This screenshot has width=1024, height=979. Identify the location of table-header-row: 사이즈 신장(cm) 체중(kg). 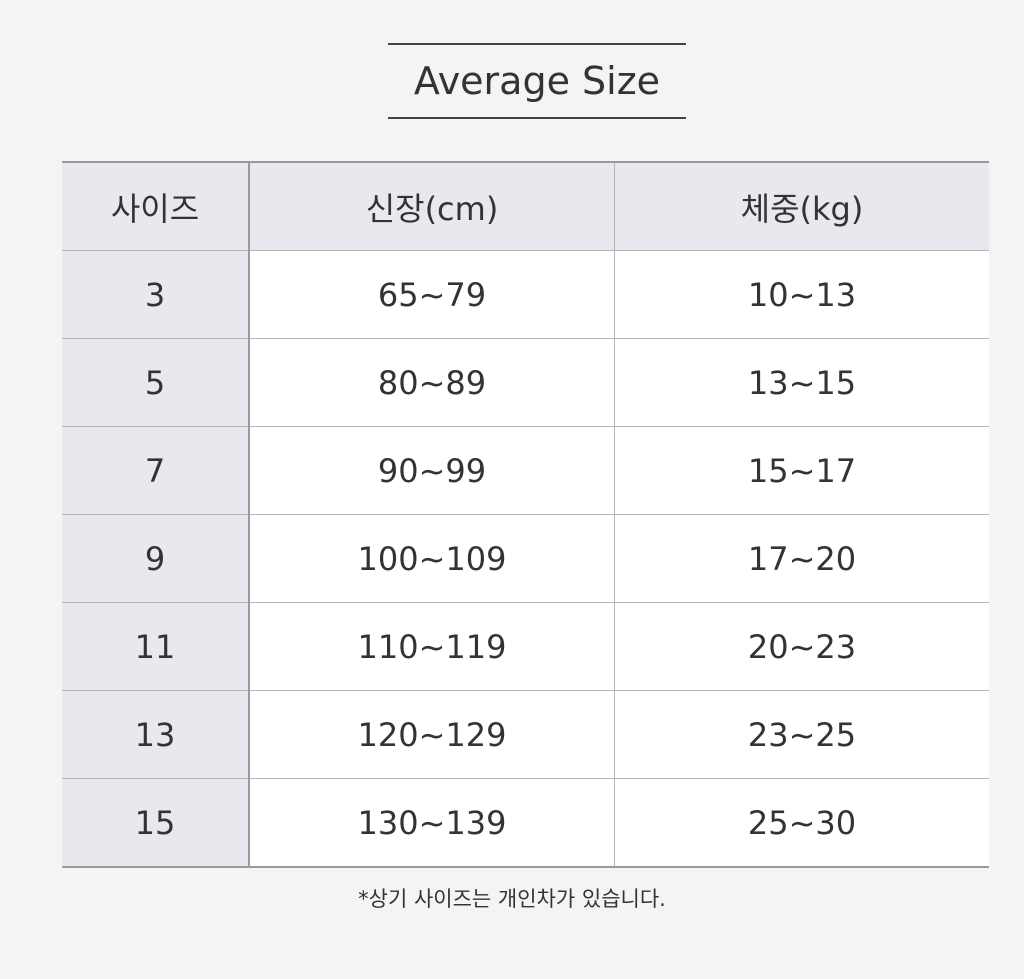
(525, 206).